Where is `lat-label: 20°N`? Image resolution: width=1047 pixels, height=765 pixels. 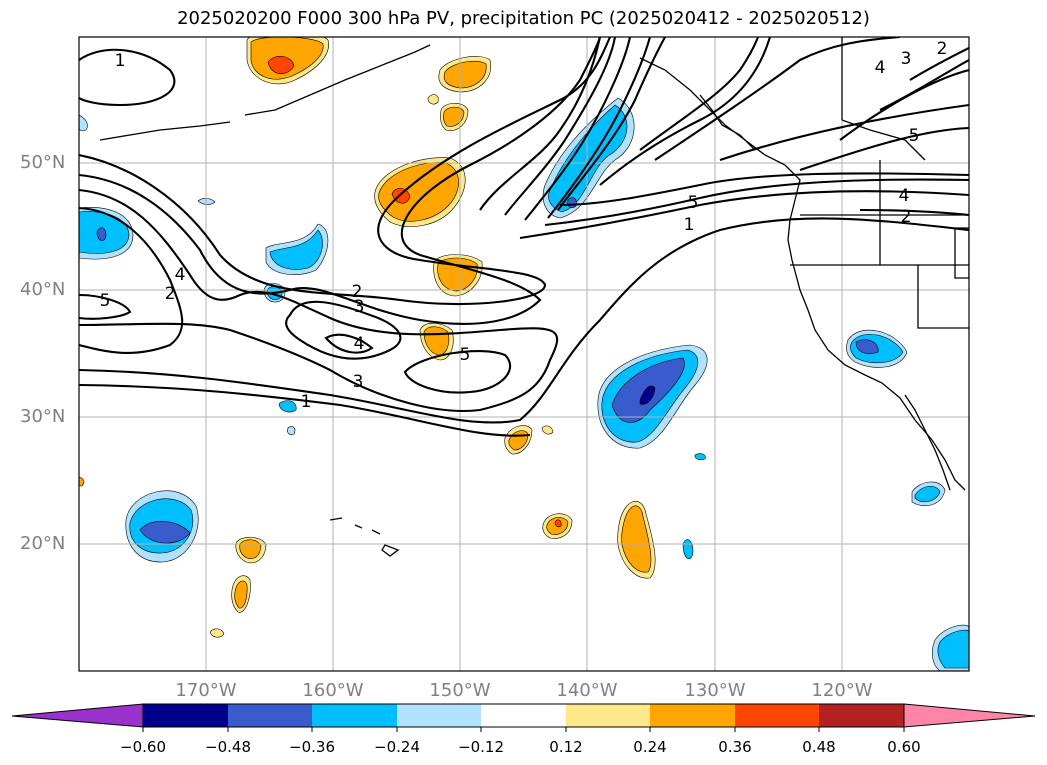
lat-label: 20°N is located at coordinates (43, 543).